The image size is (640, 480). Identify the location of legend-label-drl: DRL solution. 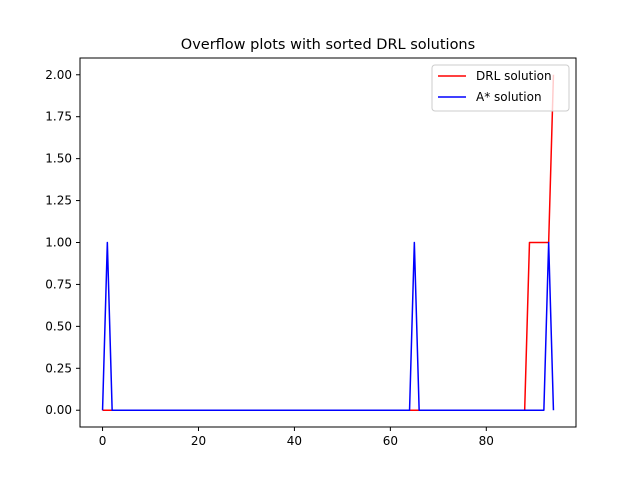
(514, 76).